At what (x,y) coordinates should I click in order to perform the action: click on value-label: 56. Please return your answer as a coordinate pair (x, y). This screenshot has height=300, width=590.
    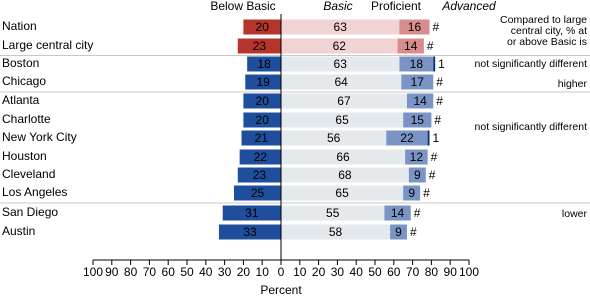
    Looking at the image, I should click on (334, 138).